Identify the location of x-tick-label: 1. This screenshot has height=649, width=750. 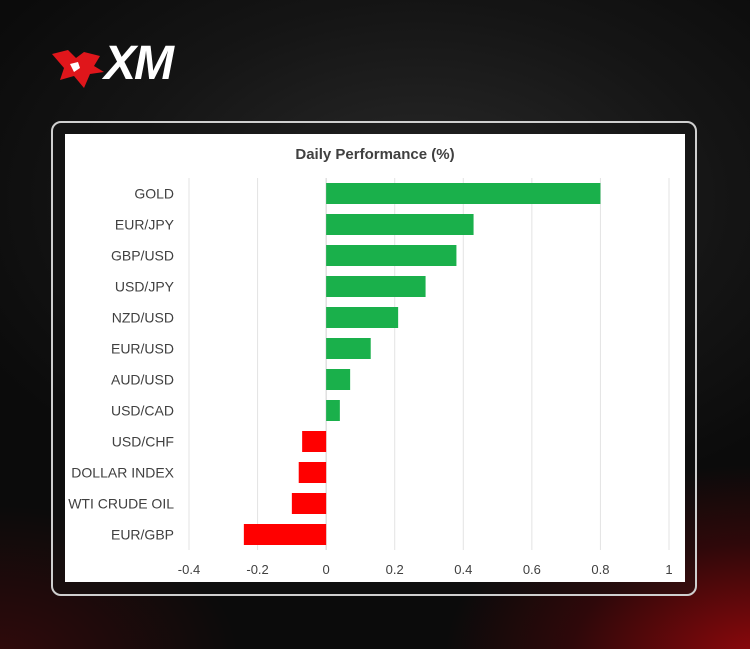
(668, 569).